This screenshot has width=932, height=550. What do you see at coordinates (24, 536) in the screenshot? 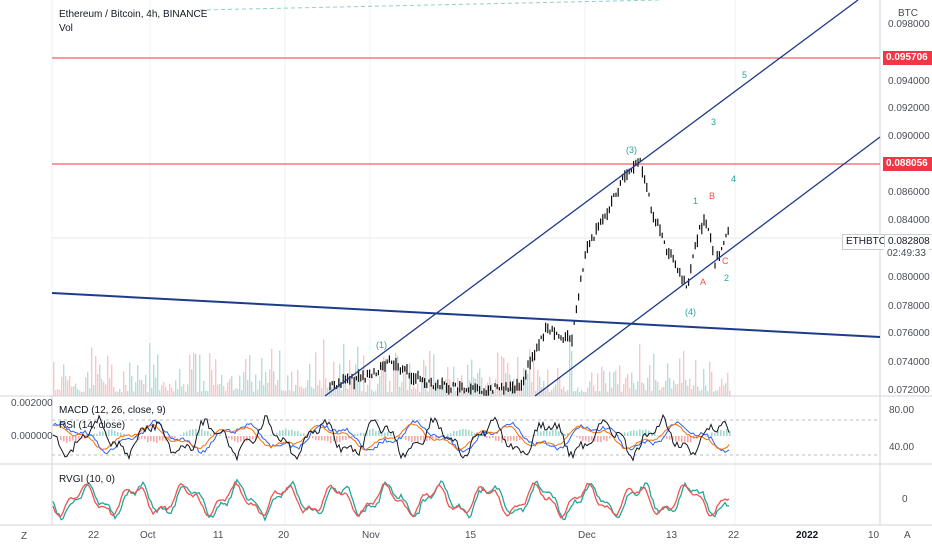
I see `scale-mode-button: Z` at bounding box center [24, 536].